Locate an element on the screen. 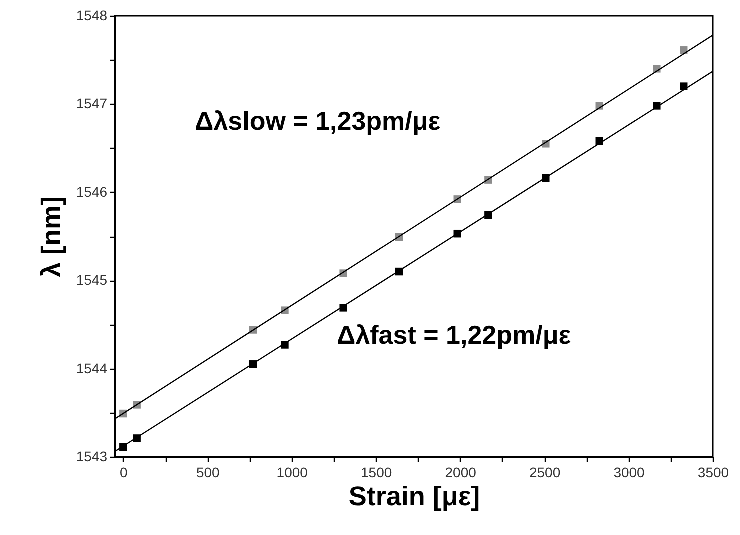  x-tick-label: 2000 is located at coordinates (461, 472).